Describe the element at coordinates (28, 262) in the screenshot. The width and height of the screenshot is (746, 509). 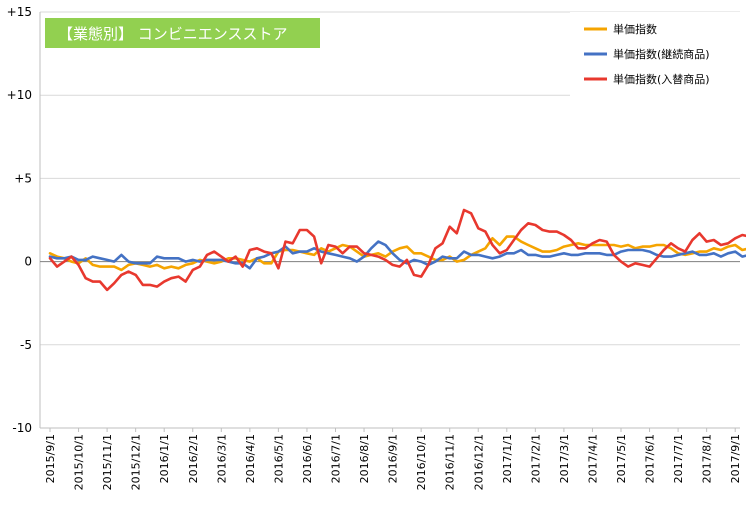
I see `y-tick-label: 0` at that location.